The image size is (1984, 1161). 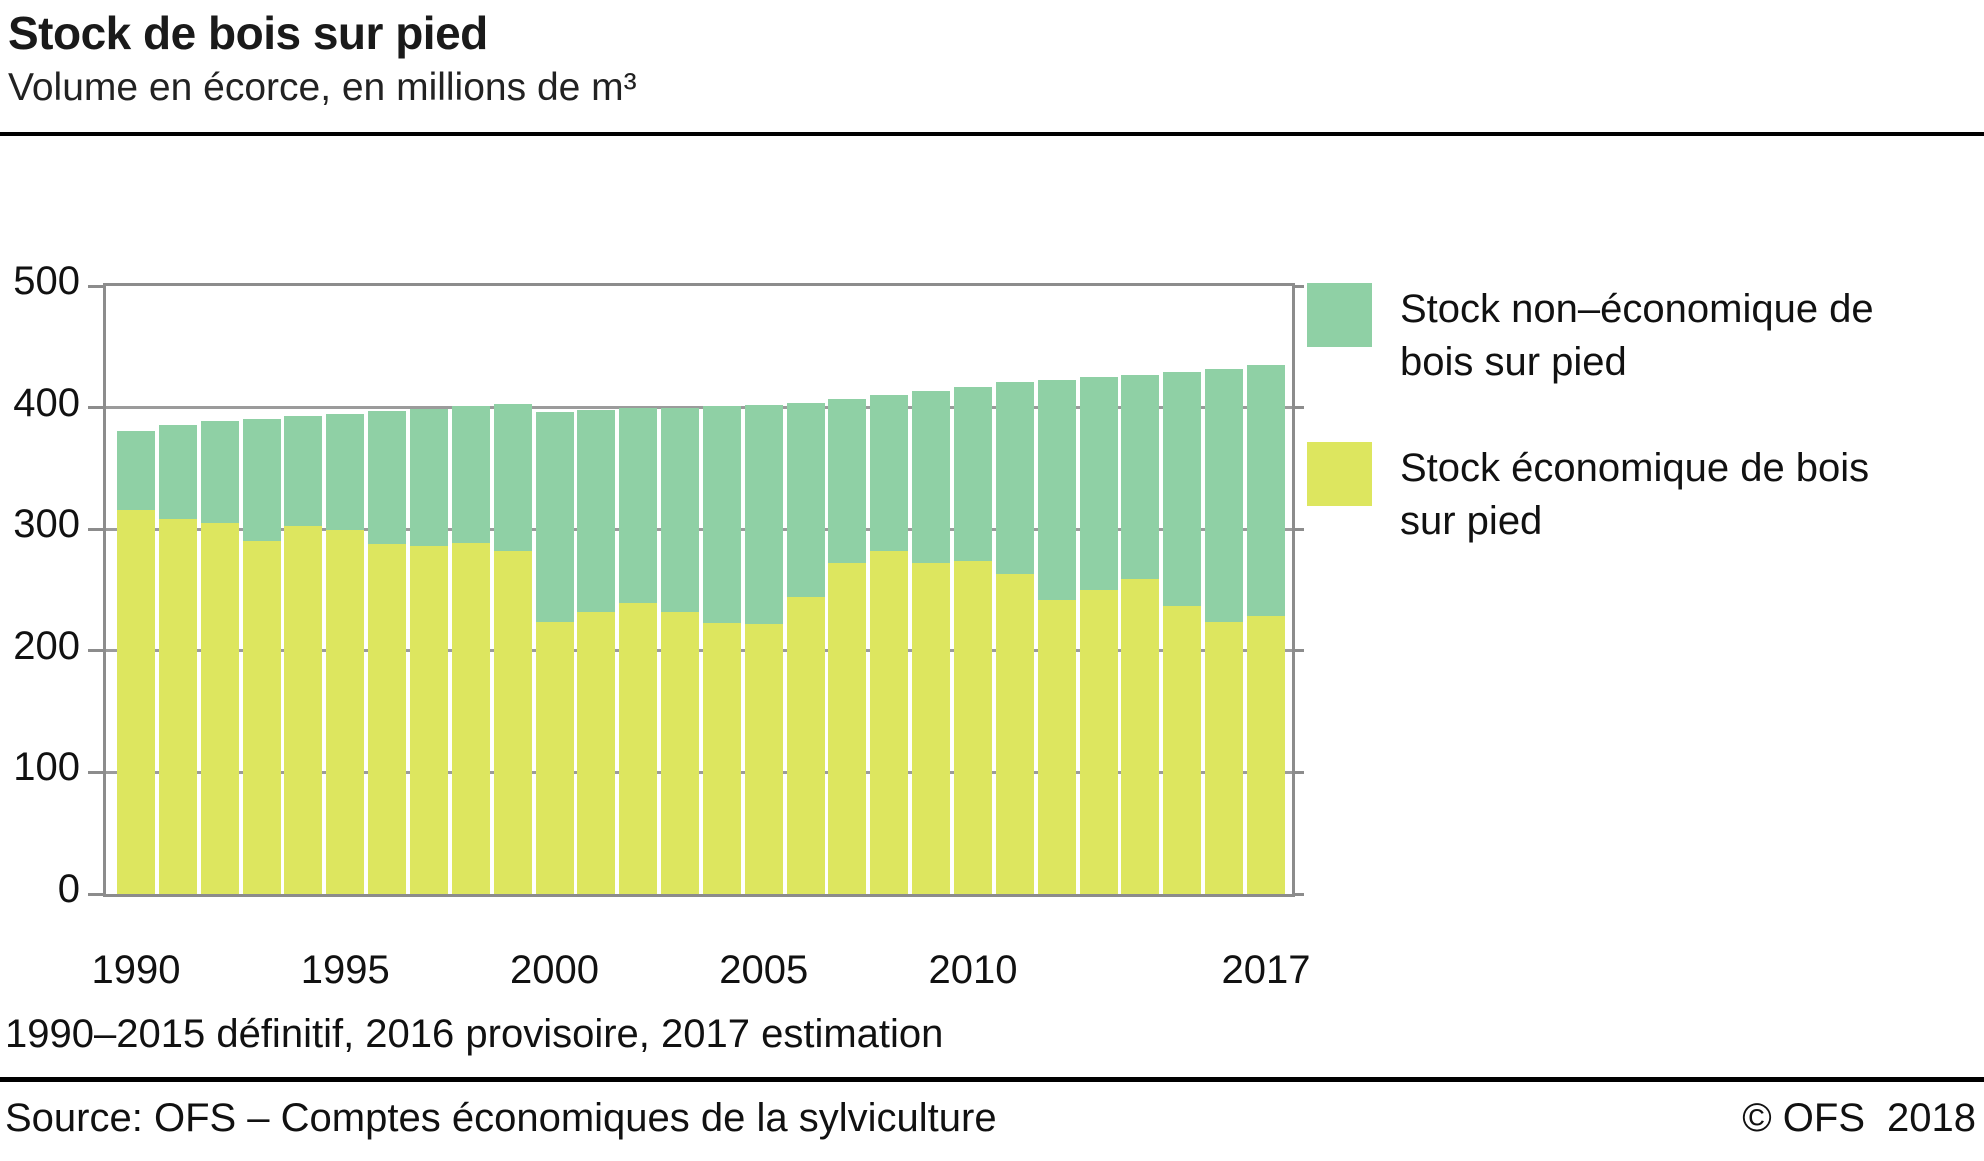 What do you see at coordinates (470, 718) in the screenshot?
I see `bar-segment-economic-1998` at bounding box center [470, 718].